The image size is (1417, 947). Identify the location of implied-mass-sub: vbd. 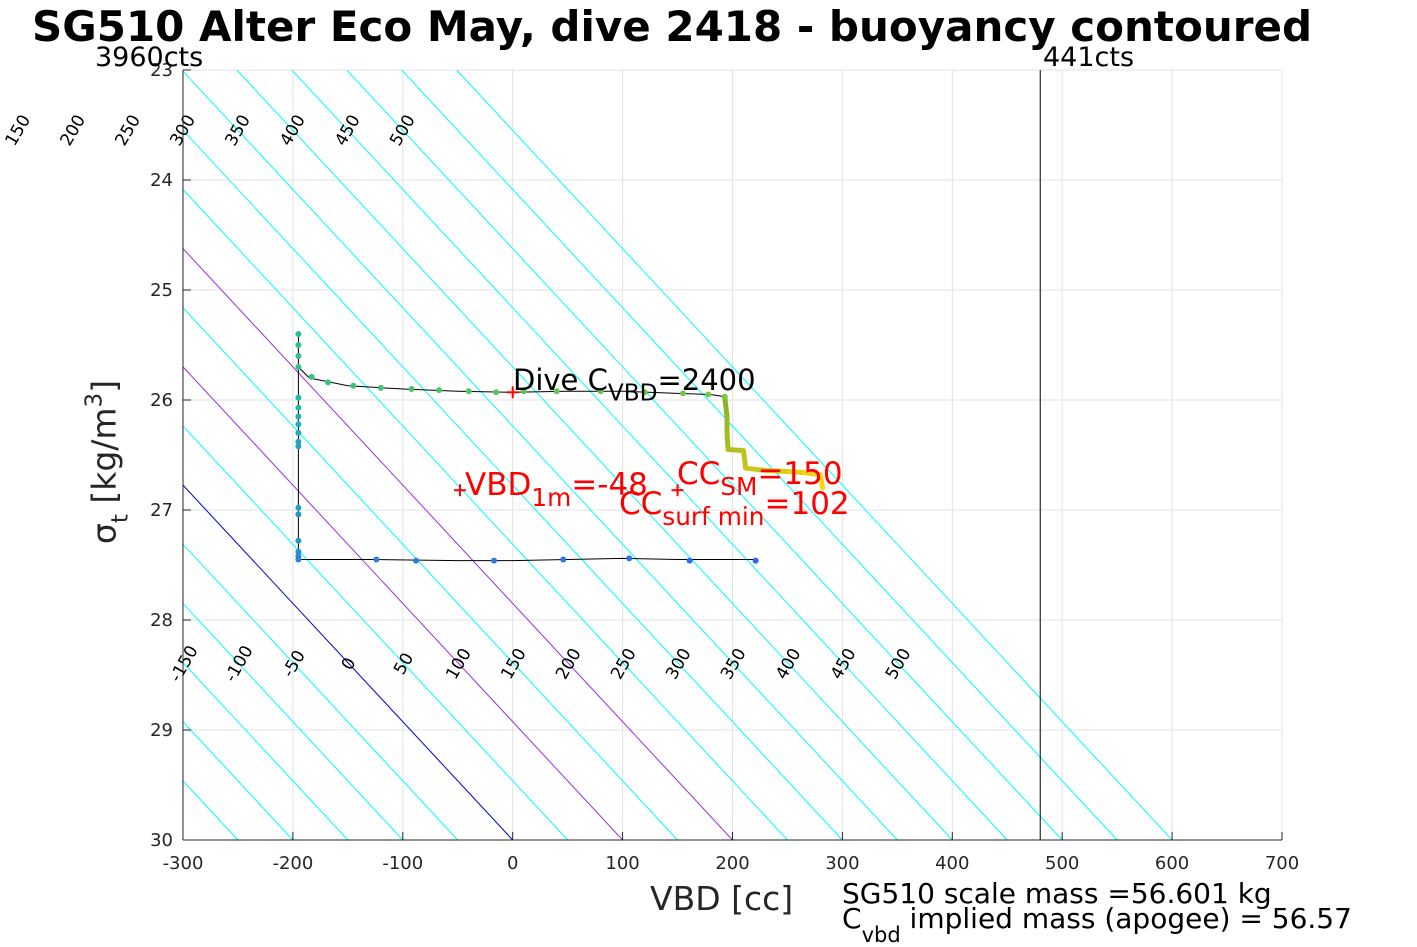
(881, 935).